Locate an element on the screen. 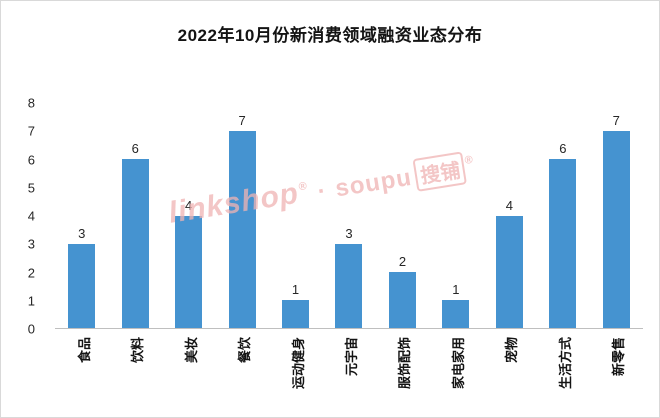 This screenshot has width=660, height=418. x-axis-label: 食品 is located at coordinates (84, 350).